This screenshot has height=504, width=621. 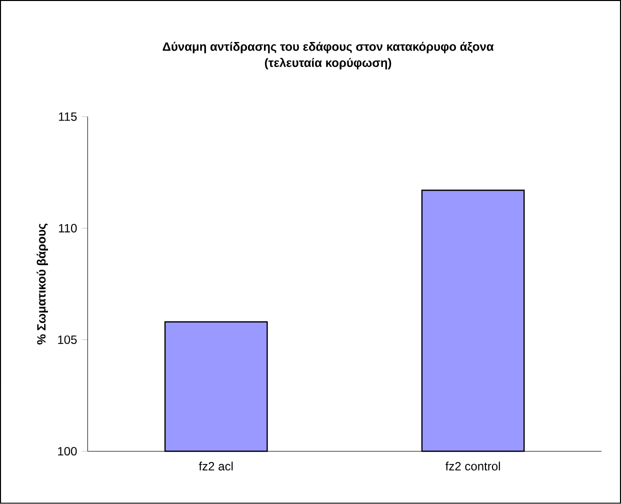 What do you see at coordinates (67, 451) in the screenshot?
I see `y-tick-label: 100` at bounding box center [67, 451].